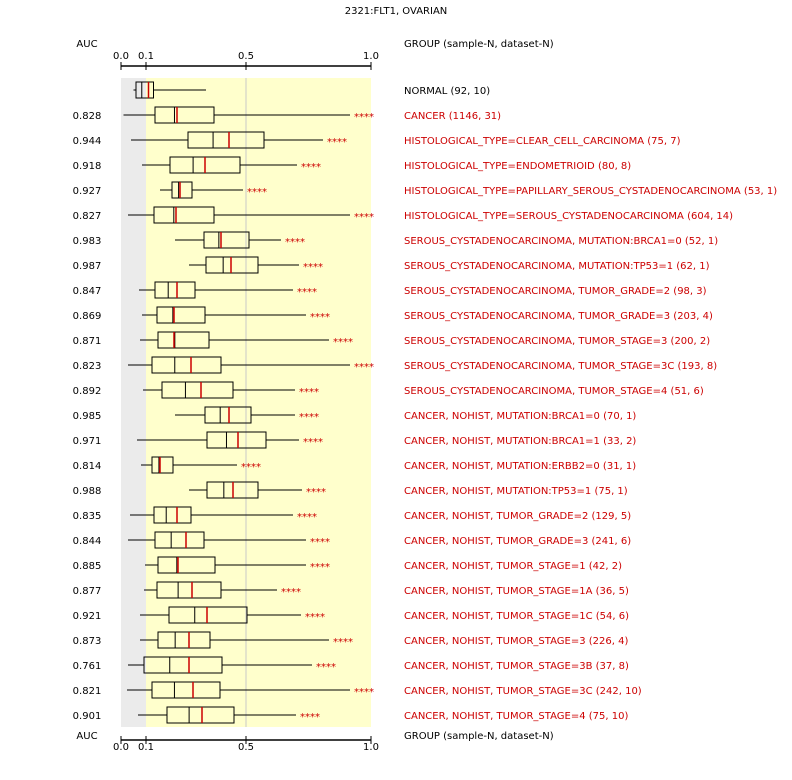 The height and width of the screenshot is (780, 792). I want to click on group-label: CANCER, NOHIST, TUMOR_STAGE=1C (54, 6), so click(516, 616).